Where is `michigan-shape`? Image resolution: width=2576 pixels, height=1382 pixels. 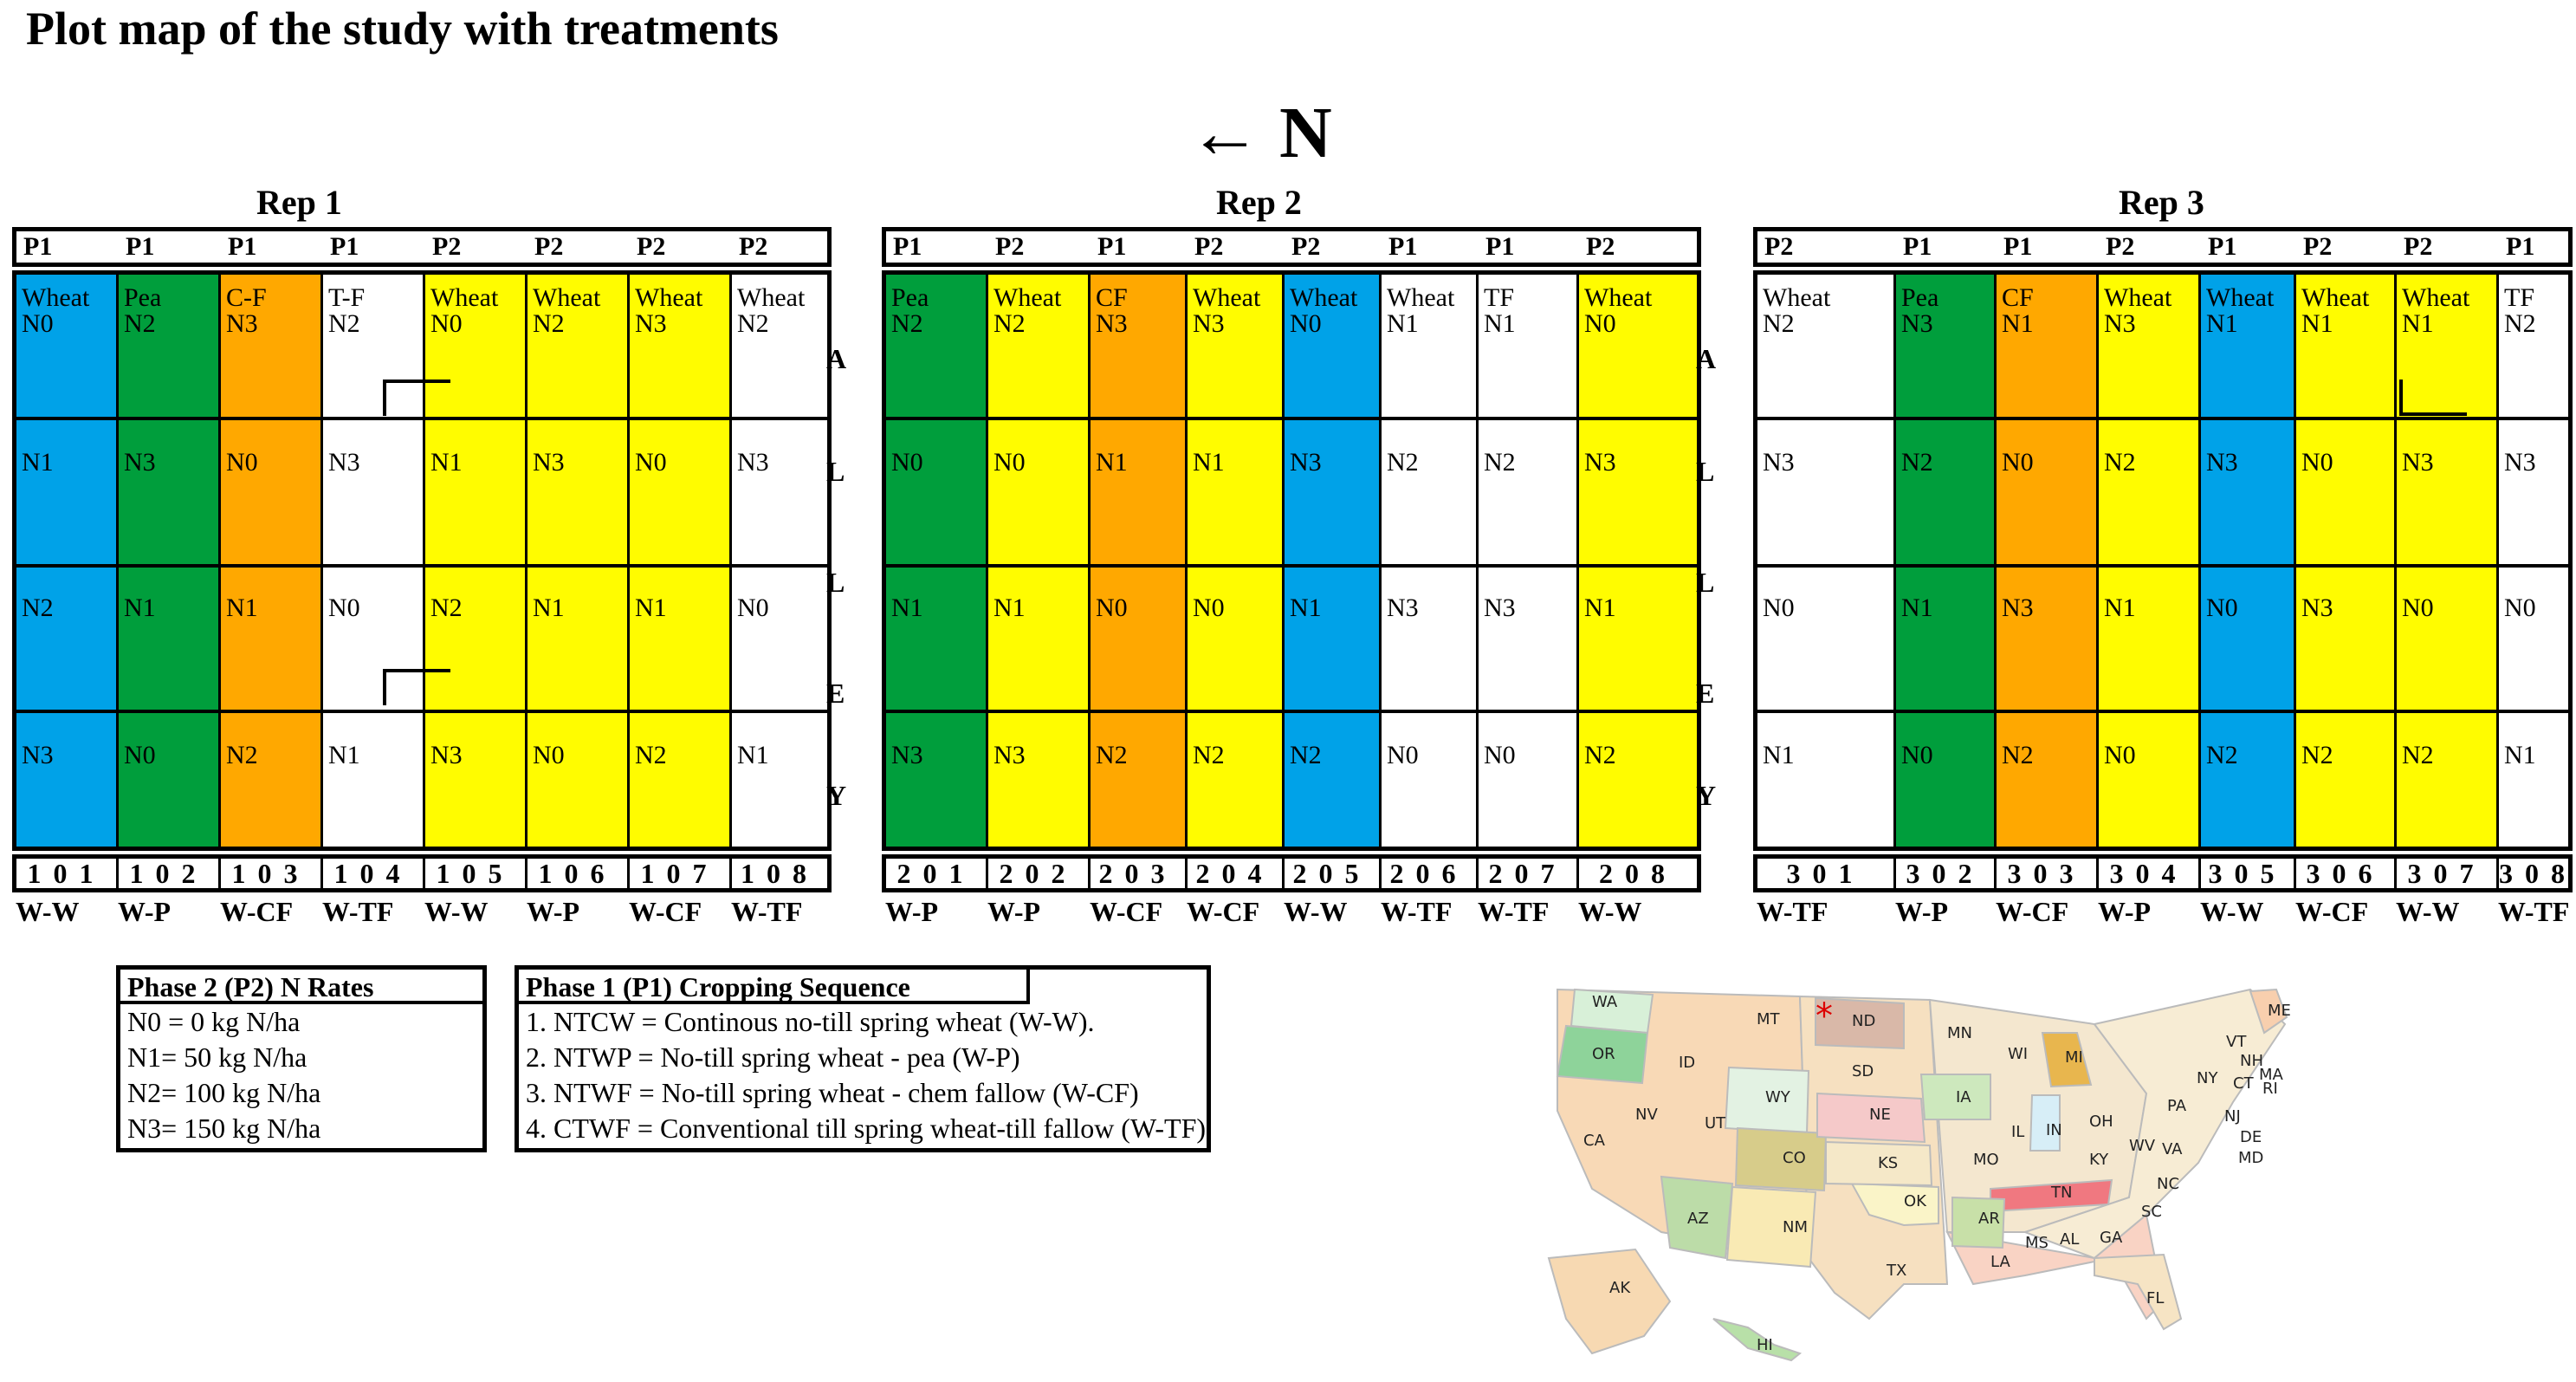 michigan-shape is located at coordinates (2067, 1060).